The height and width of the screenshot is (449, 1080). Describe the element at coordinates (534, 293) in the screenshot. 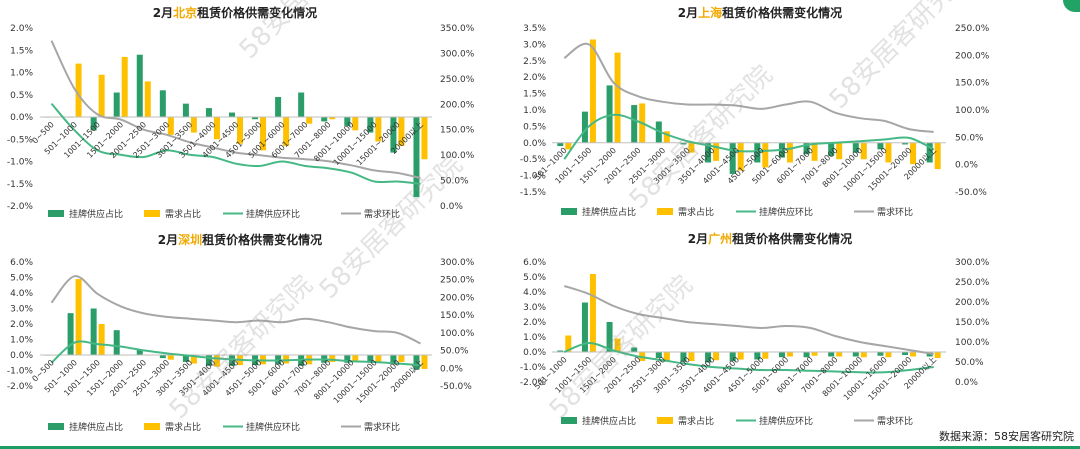

I see `y-tick-label: 4.0%` at that location.